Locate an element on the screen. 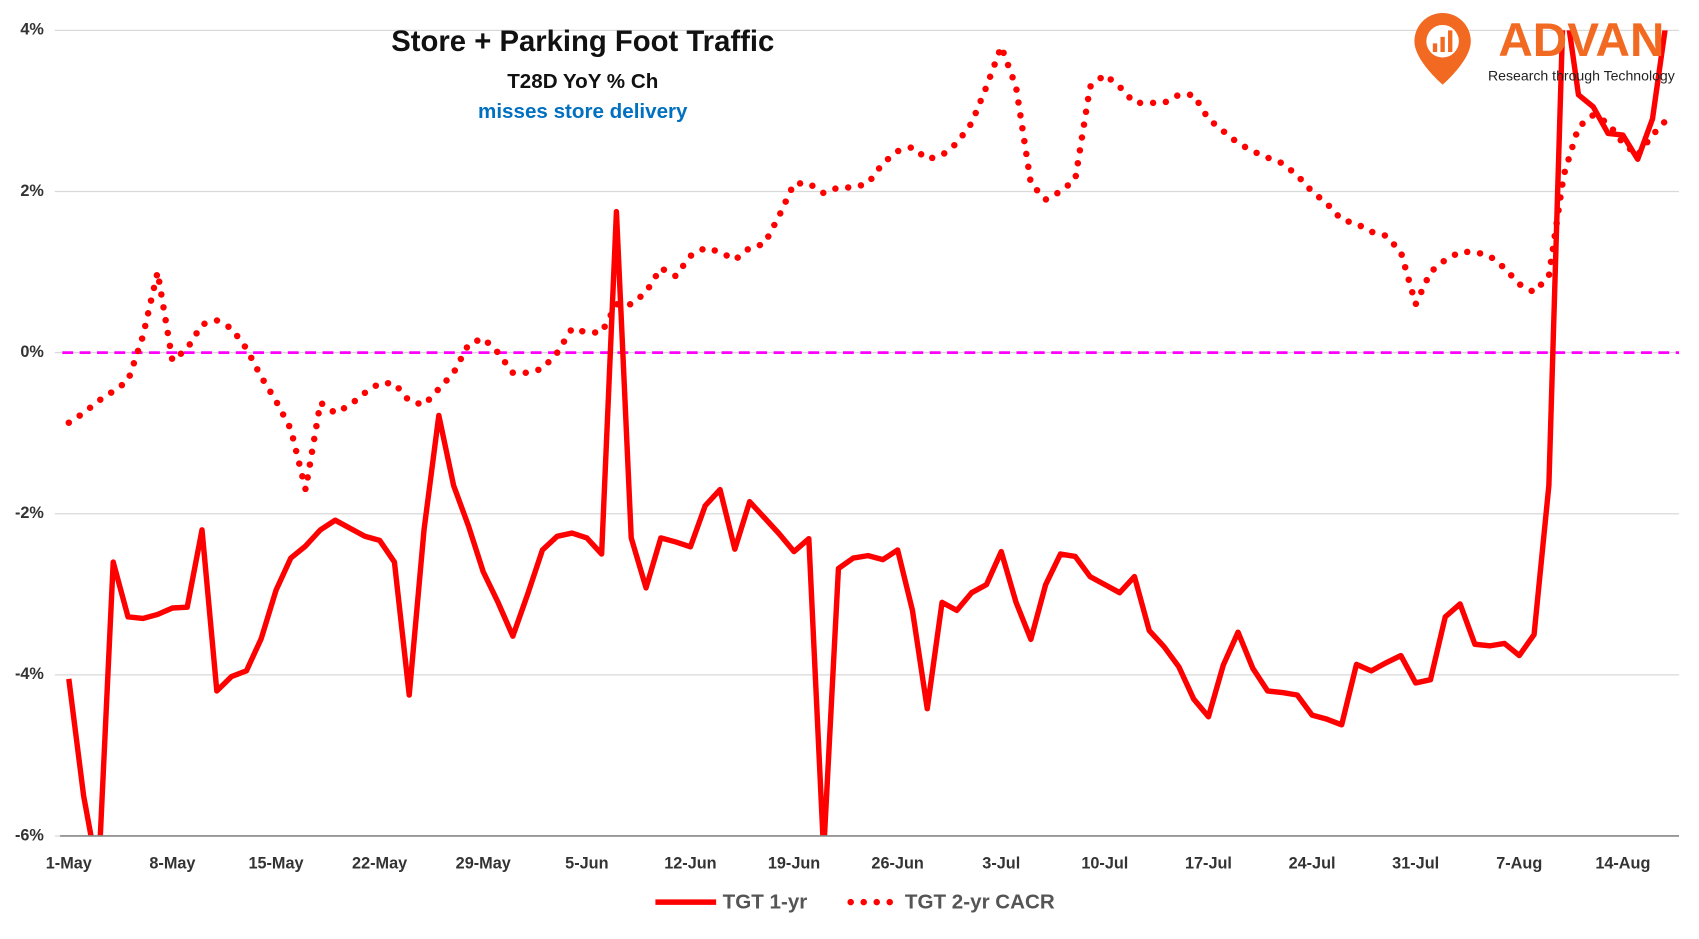  chart-title: Store + Parking Foot Traffic is located at coordinates (582, 42).